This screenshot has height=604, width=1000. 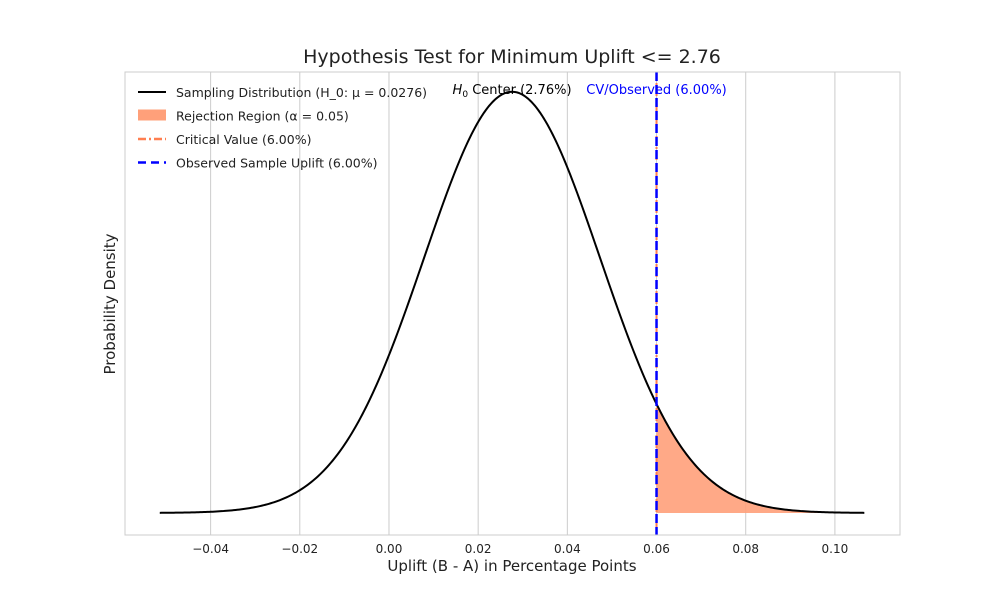 I want to click on legend-label: Critical Value (6.00%), so click(x=243, y=139).